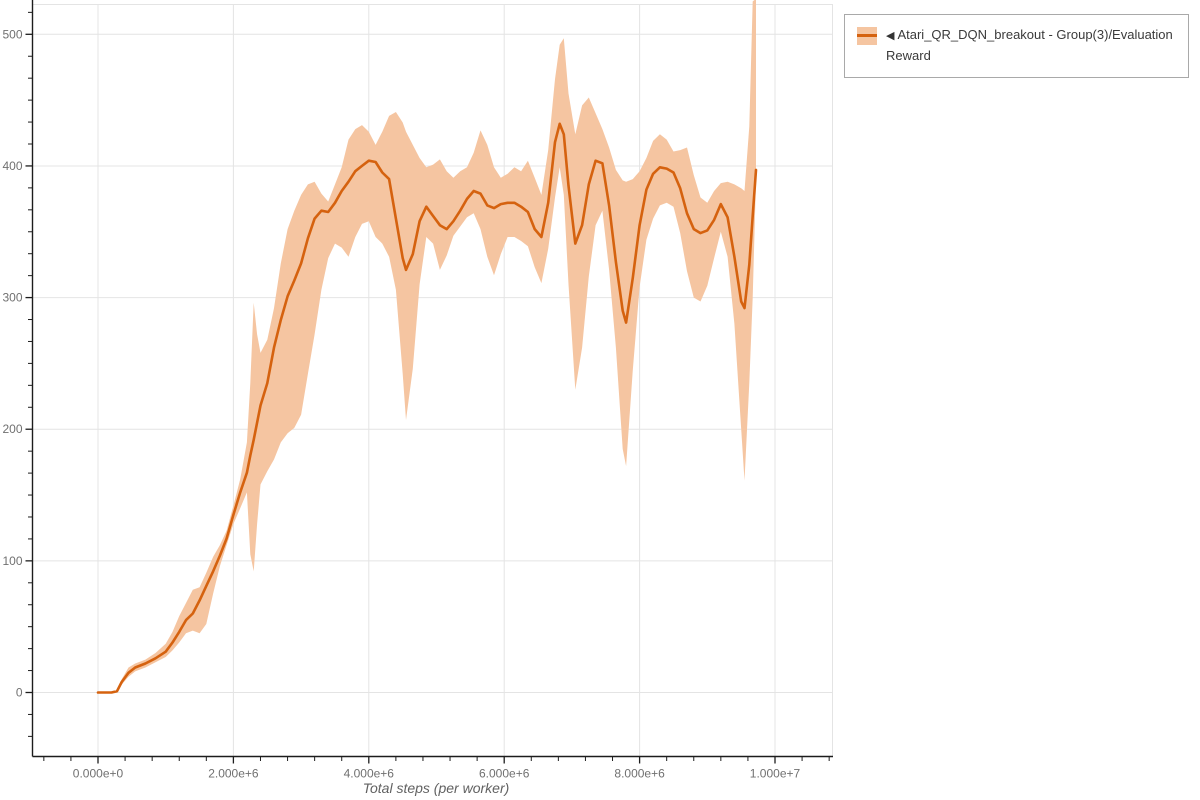 The height and width of the screenshot is (800, 1200). I want to click on x-axis-title: Total steps (per worker), so click(436, 788).